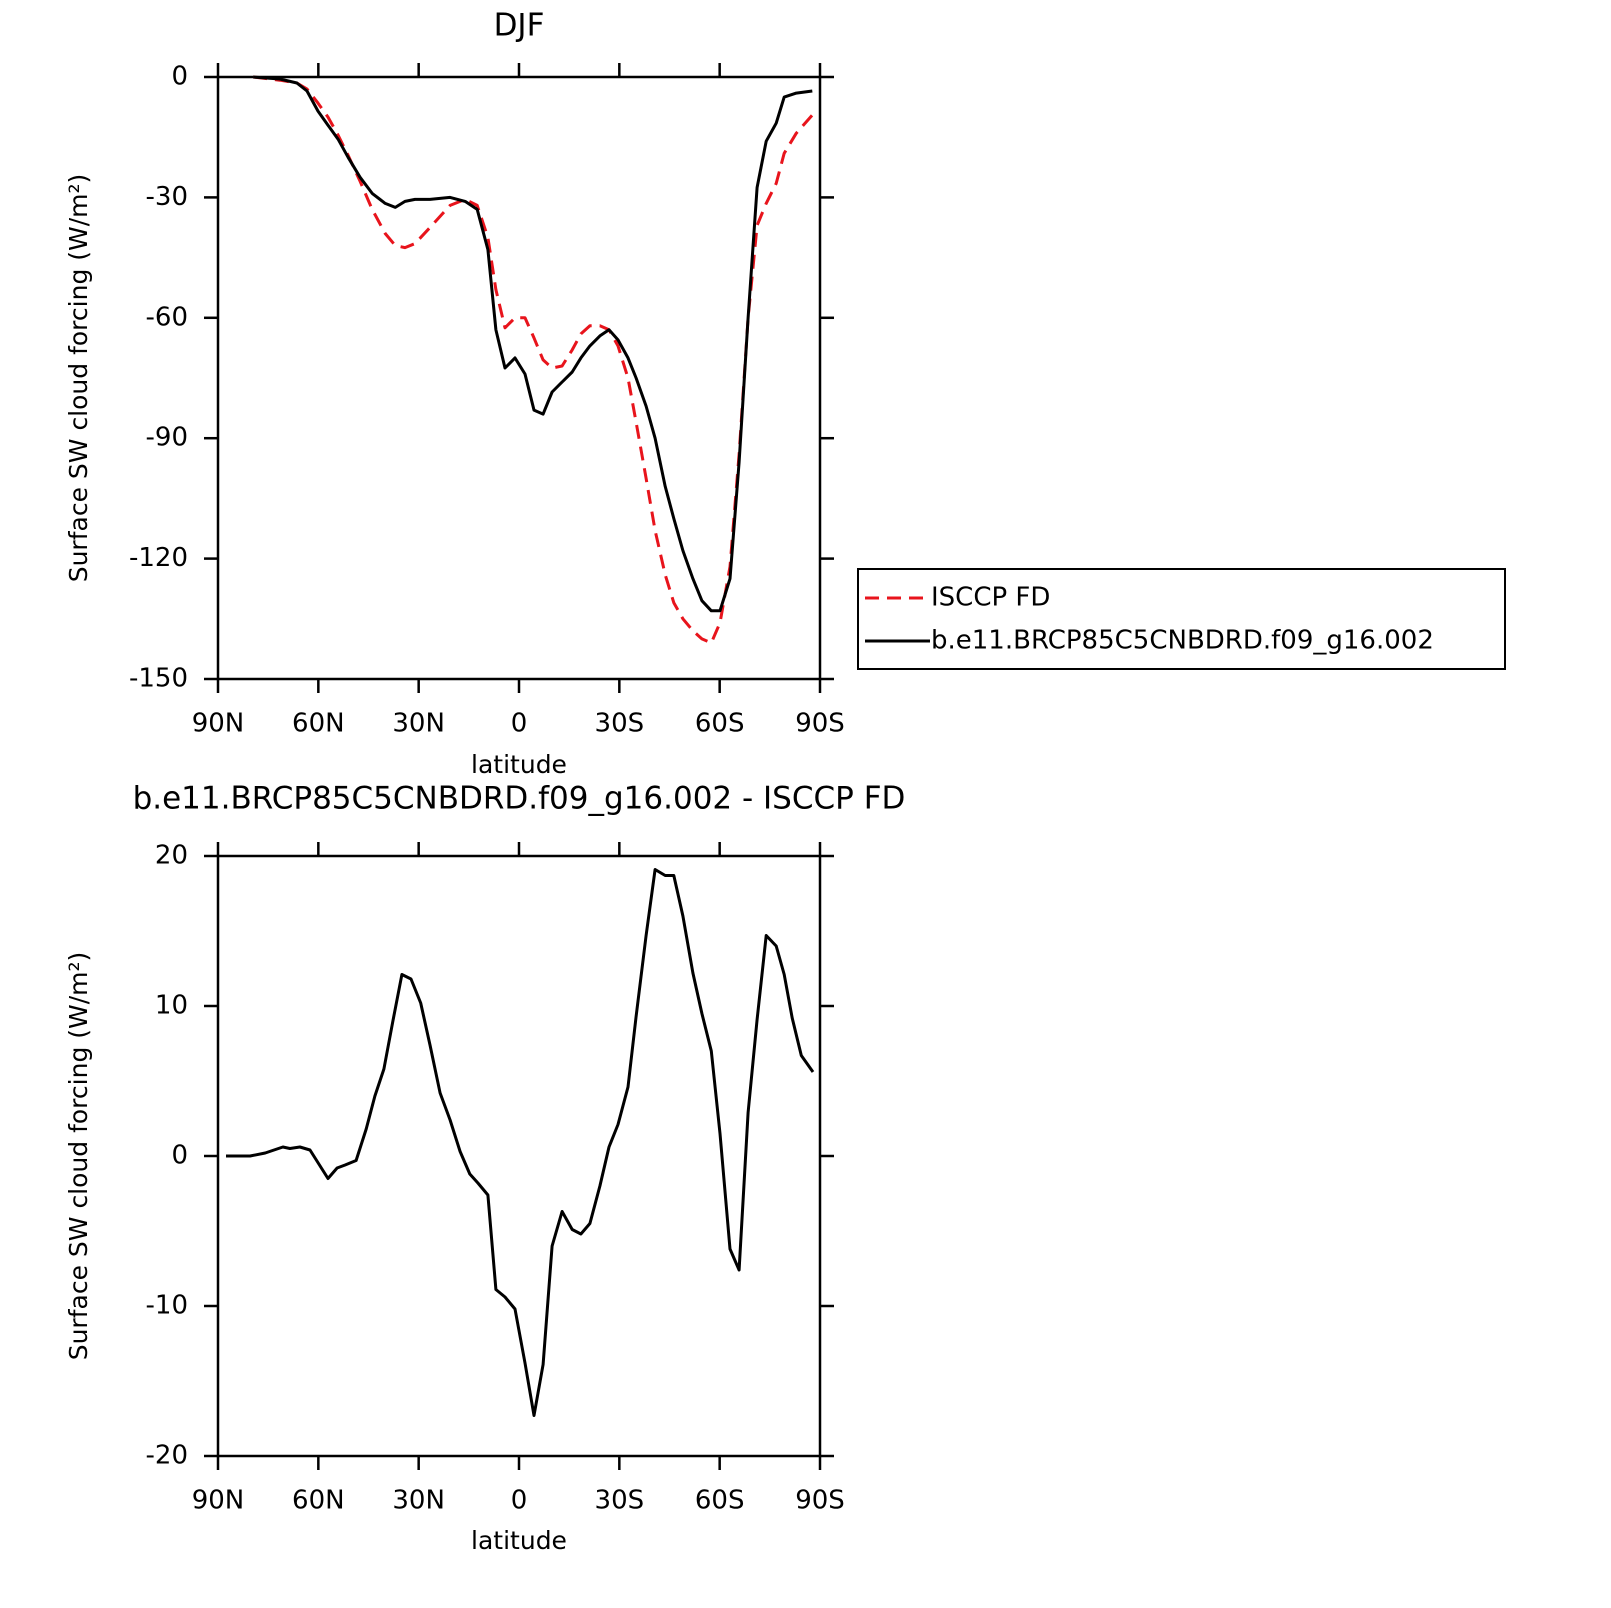  I want to click on y-tick-label: -20, so click(167, 1456).